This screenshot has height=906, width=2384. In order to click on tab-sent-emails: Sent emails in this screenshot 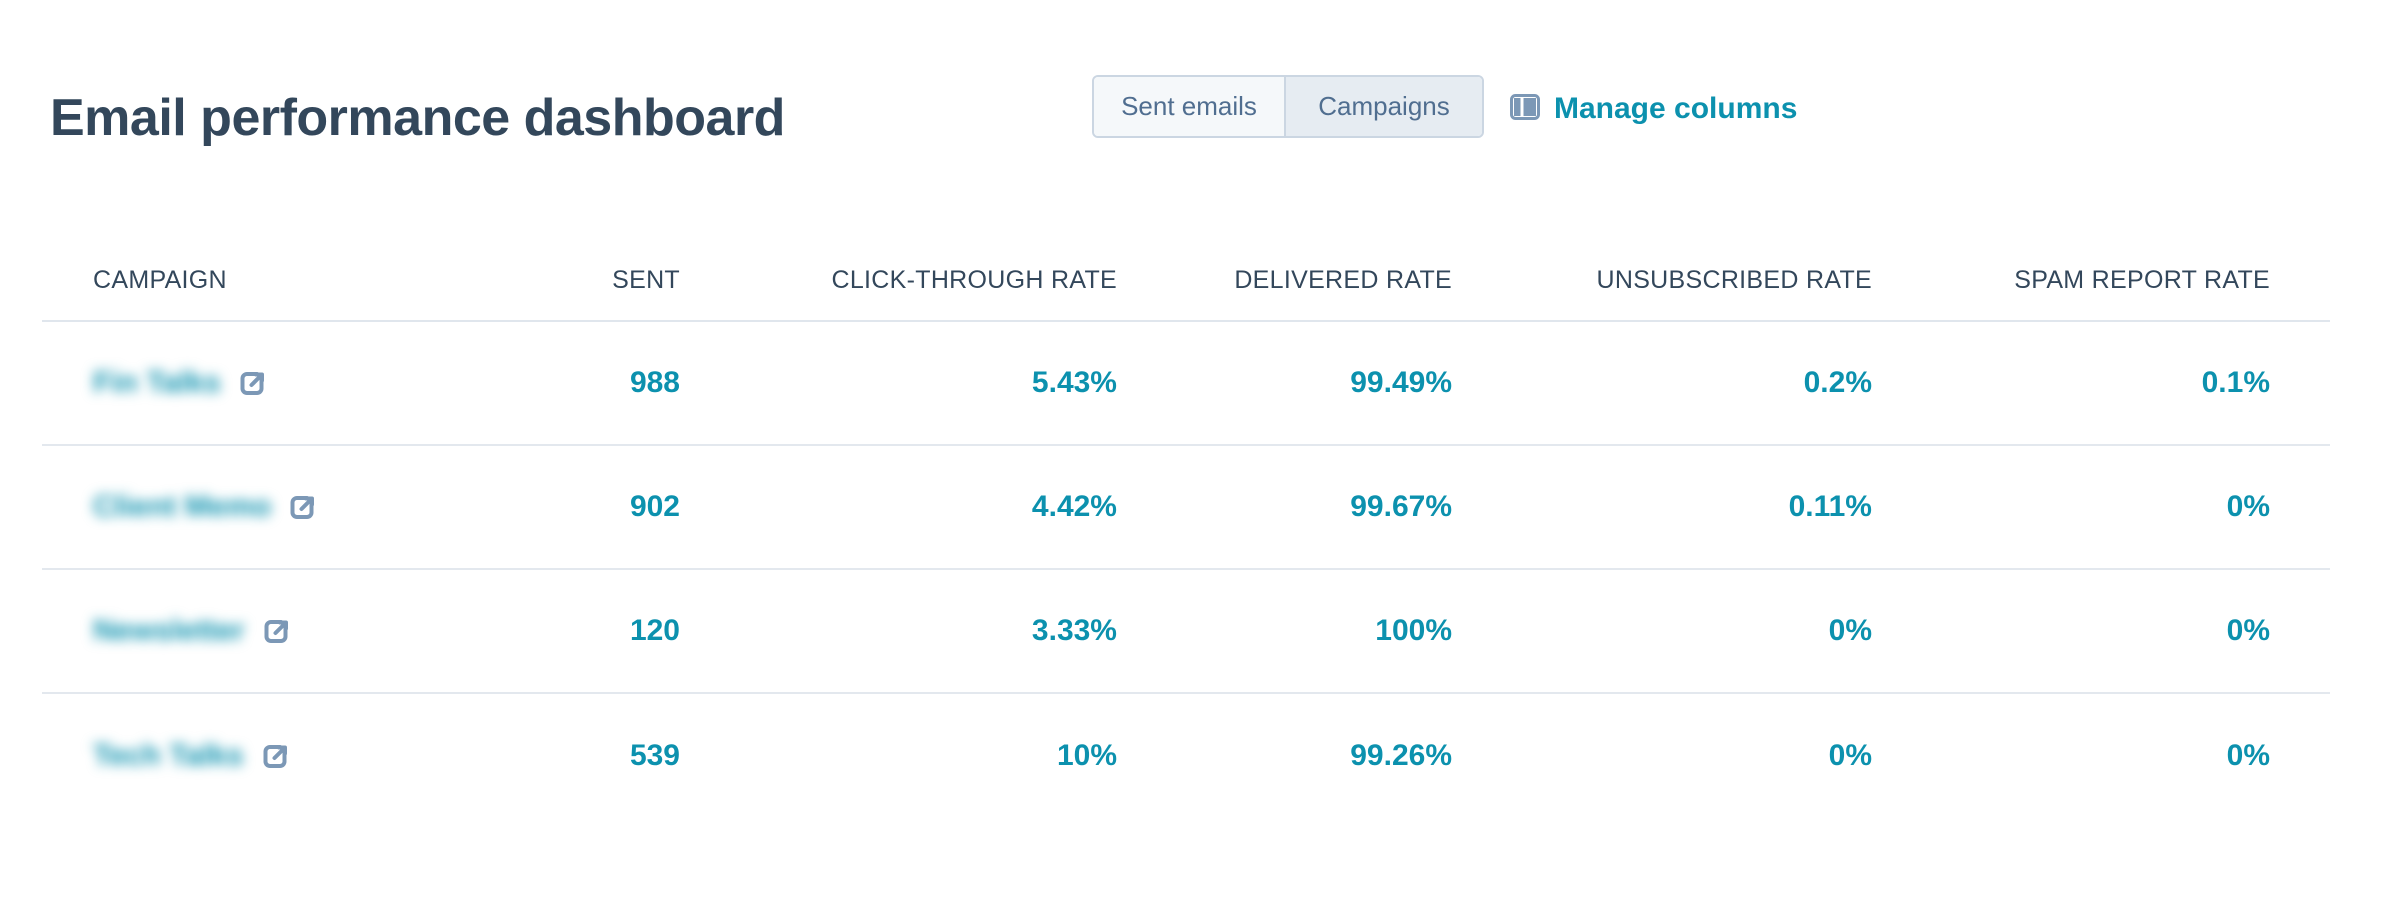, I will do `click(1190, 106)`.